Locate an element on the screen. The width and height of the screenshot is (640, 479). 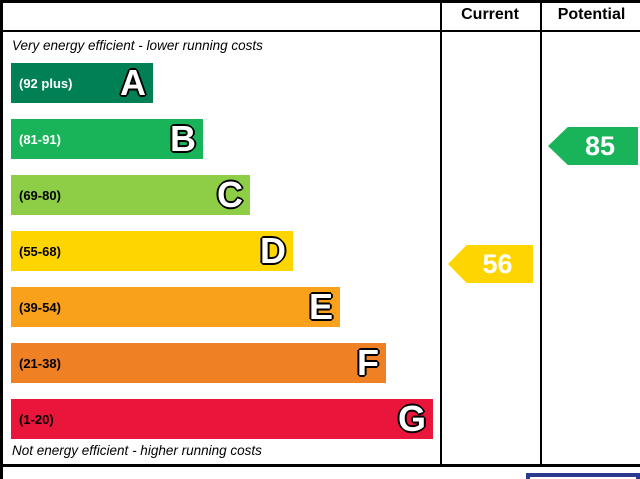
band-a: (92 plus) A is located at coordinates (82, 83).